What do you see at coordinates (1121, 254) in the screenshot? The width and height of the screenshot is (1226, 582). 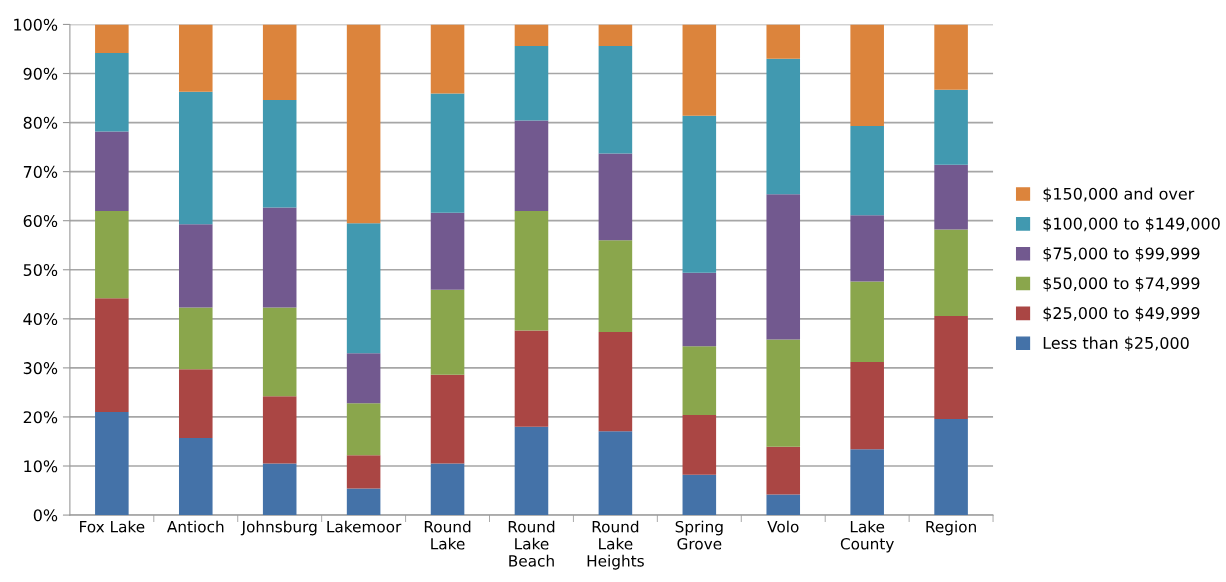 I see `legend-label: $75,000 to $99,999` at bounding box center [1121, 254].